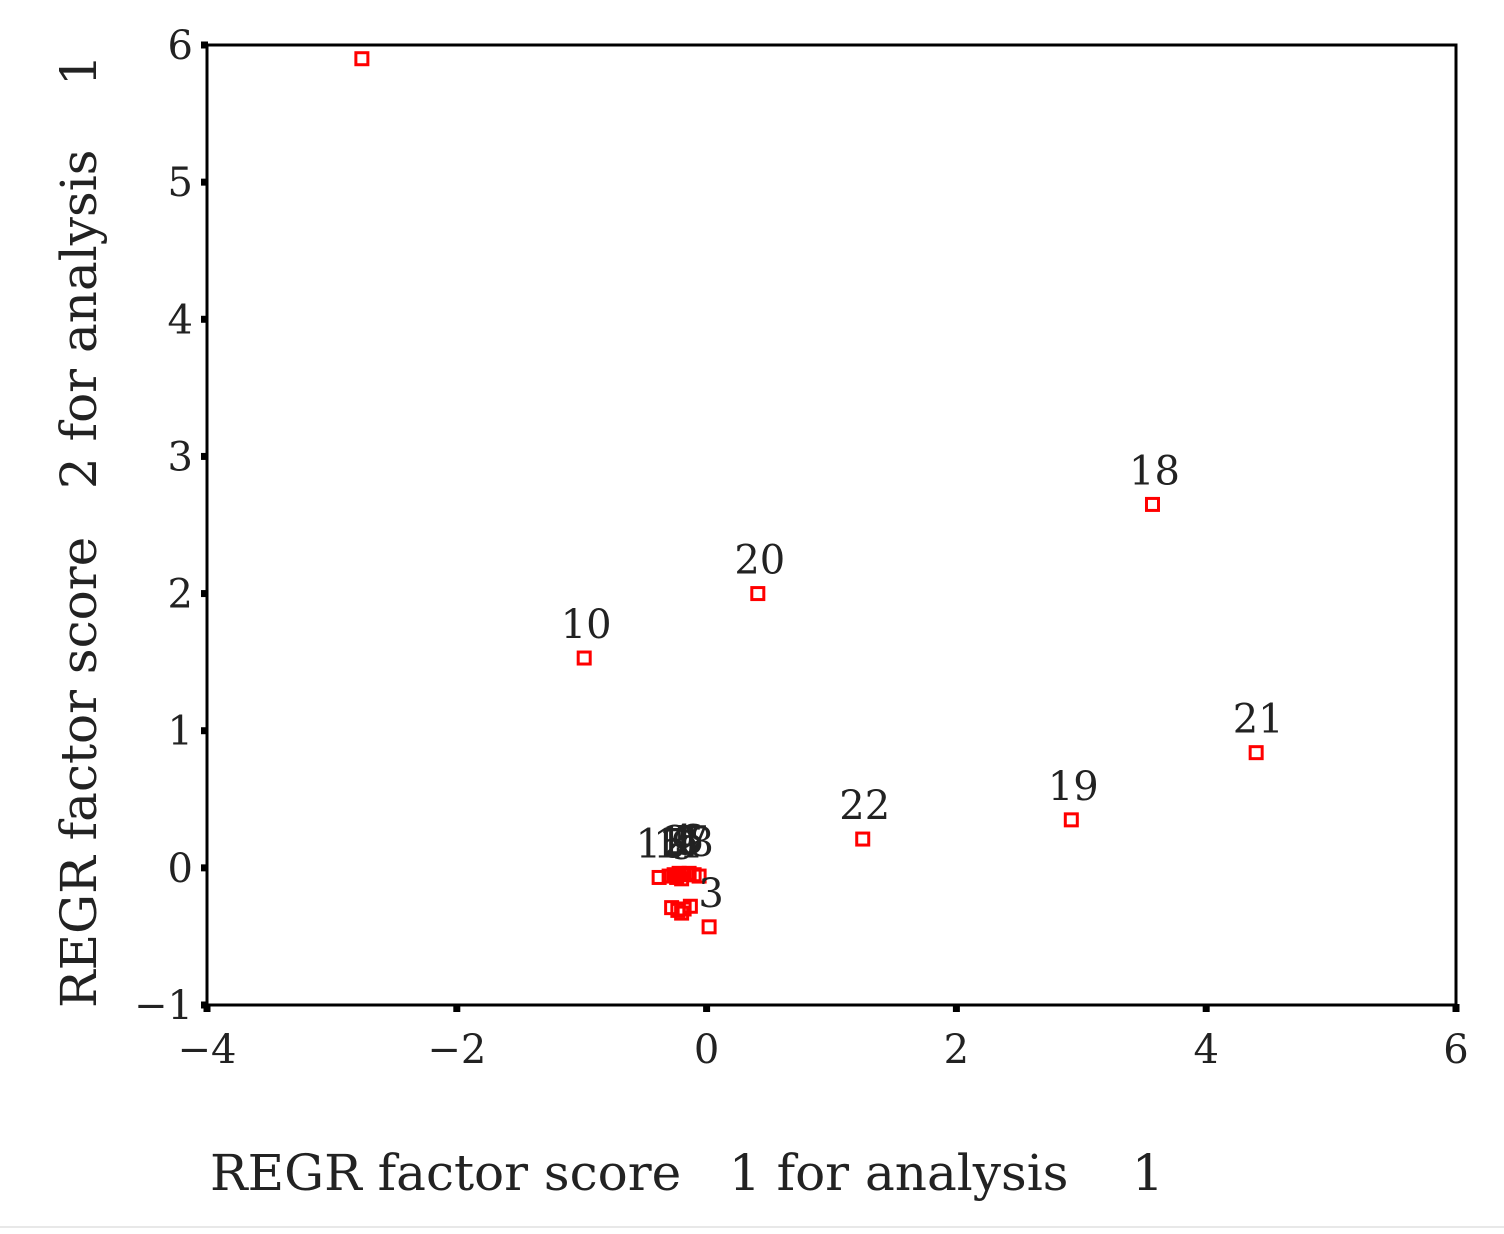  What do you see at coordinates (670, 843) in the screenshot?
I see `data-point-label: 1` at bounding box center [670, 843].